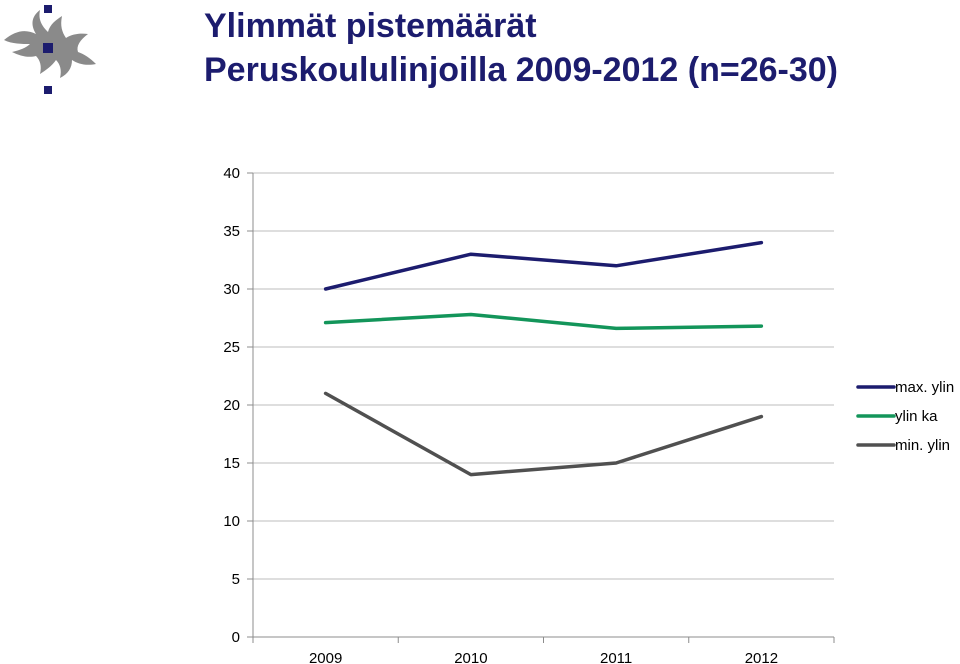 This screenshot has width=960, height=664. What do you see at coordinates (231, 289) in the screenshot?
I see `y-tick-label: 30` at bounding box center [231, 289].